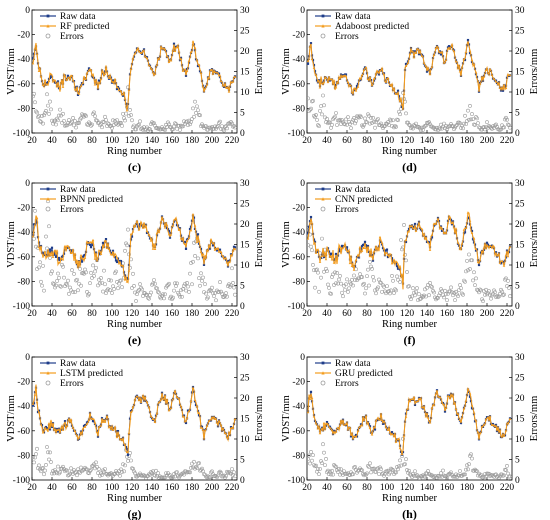 The image size is (550, 520). I want to click on legend-label: Raw data, so click(353, 17).